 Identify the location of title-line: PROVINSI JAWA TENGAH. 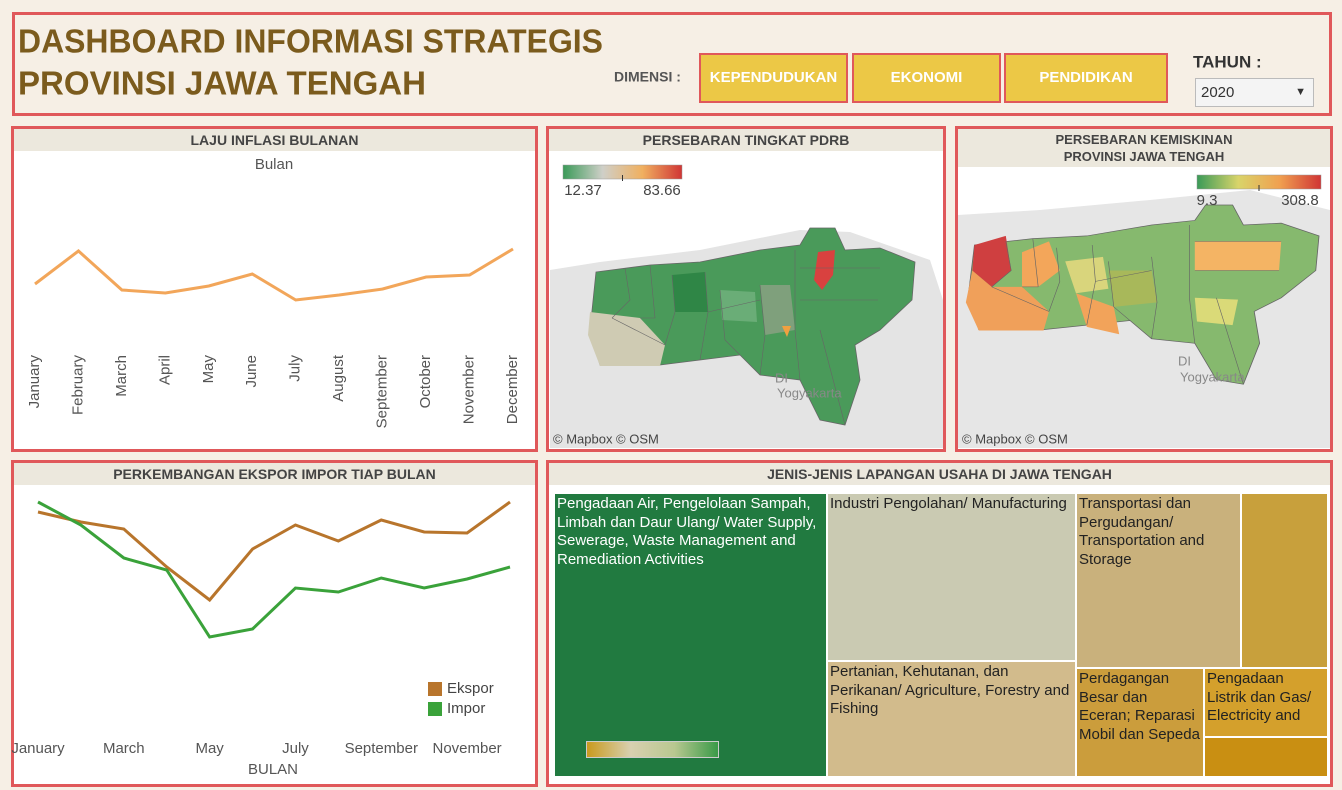
(1144, 156).